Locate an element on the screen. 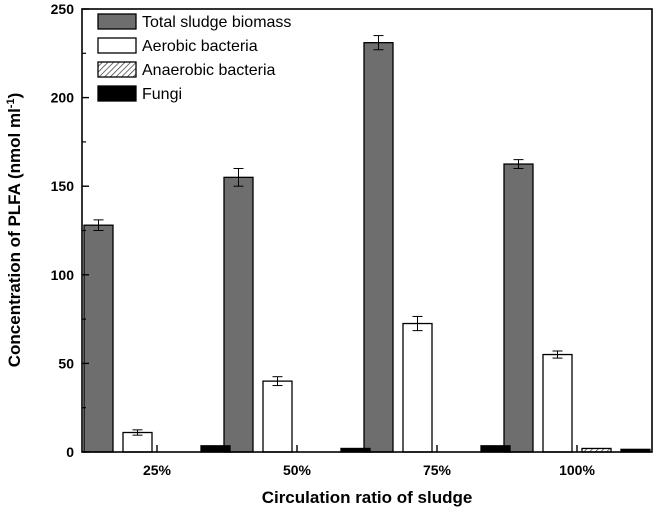  x-axis: 25% 50% 75% 100% is located at coordinates (369, 461).